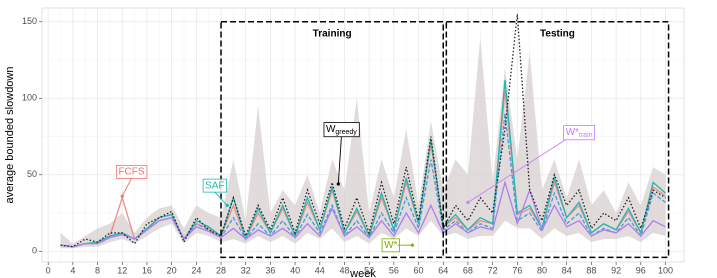 The height and width of the screenshot is (278, 717). I want to click on annotation-label: SAF, so click(214, 185).